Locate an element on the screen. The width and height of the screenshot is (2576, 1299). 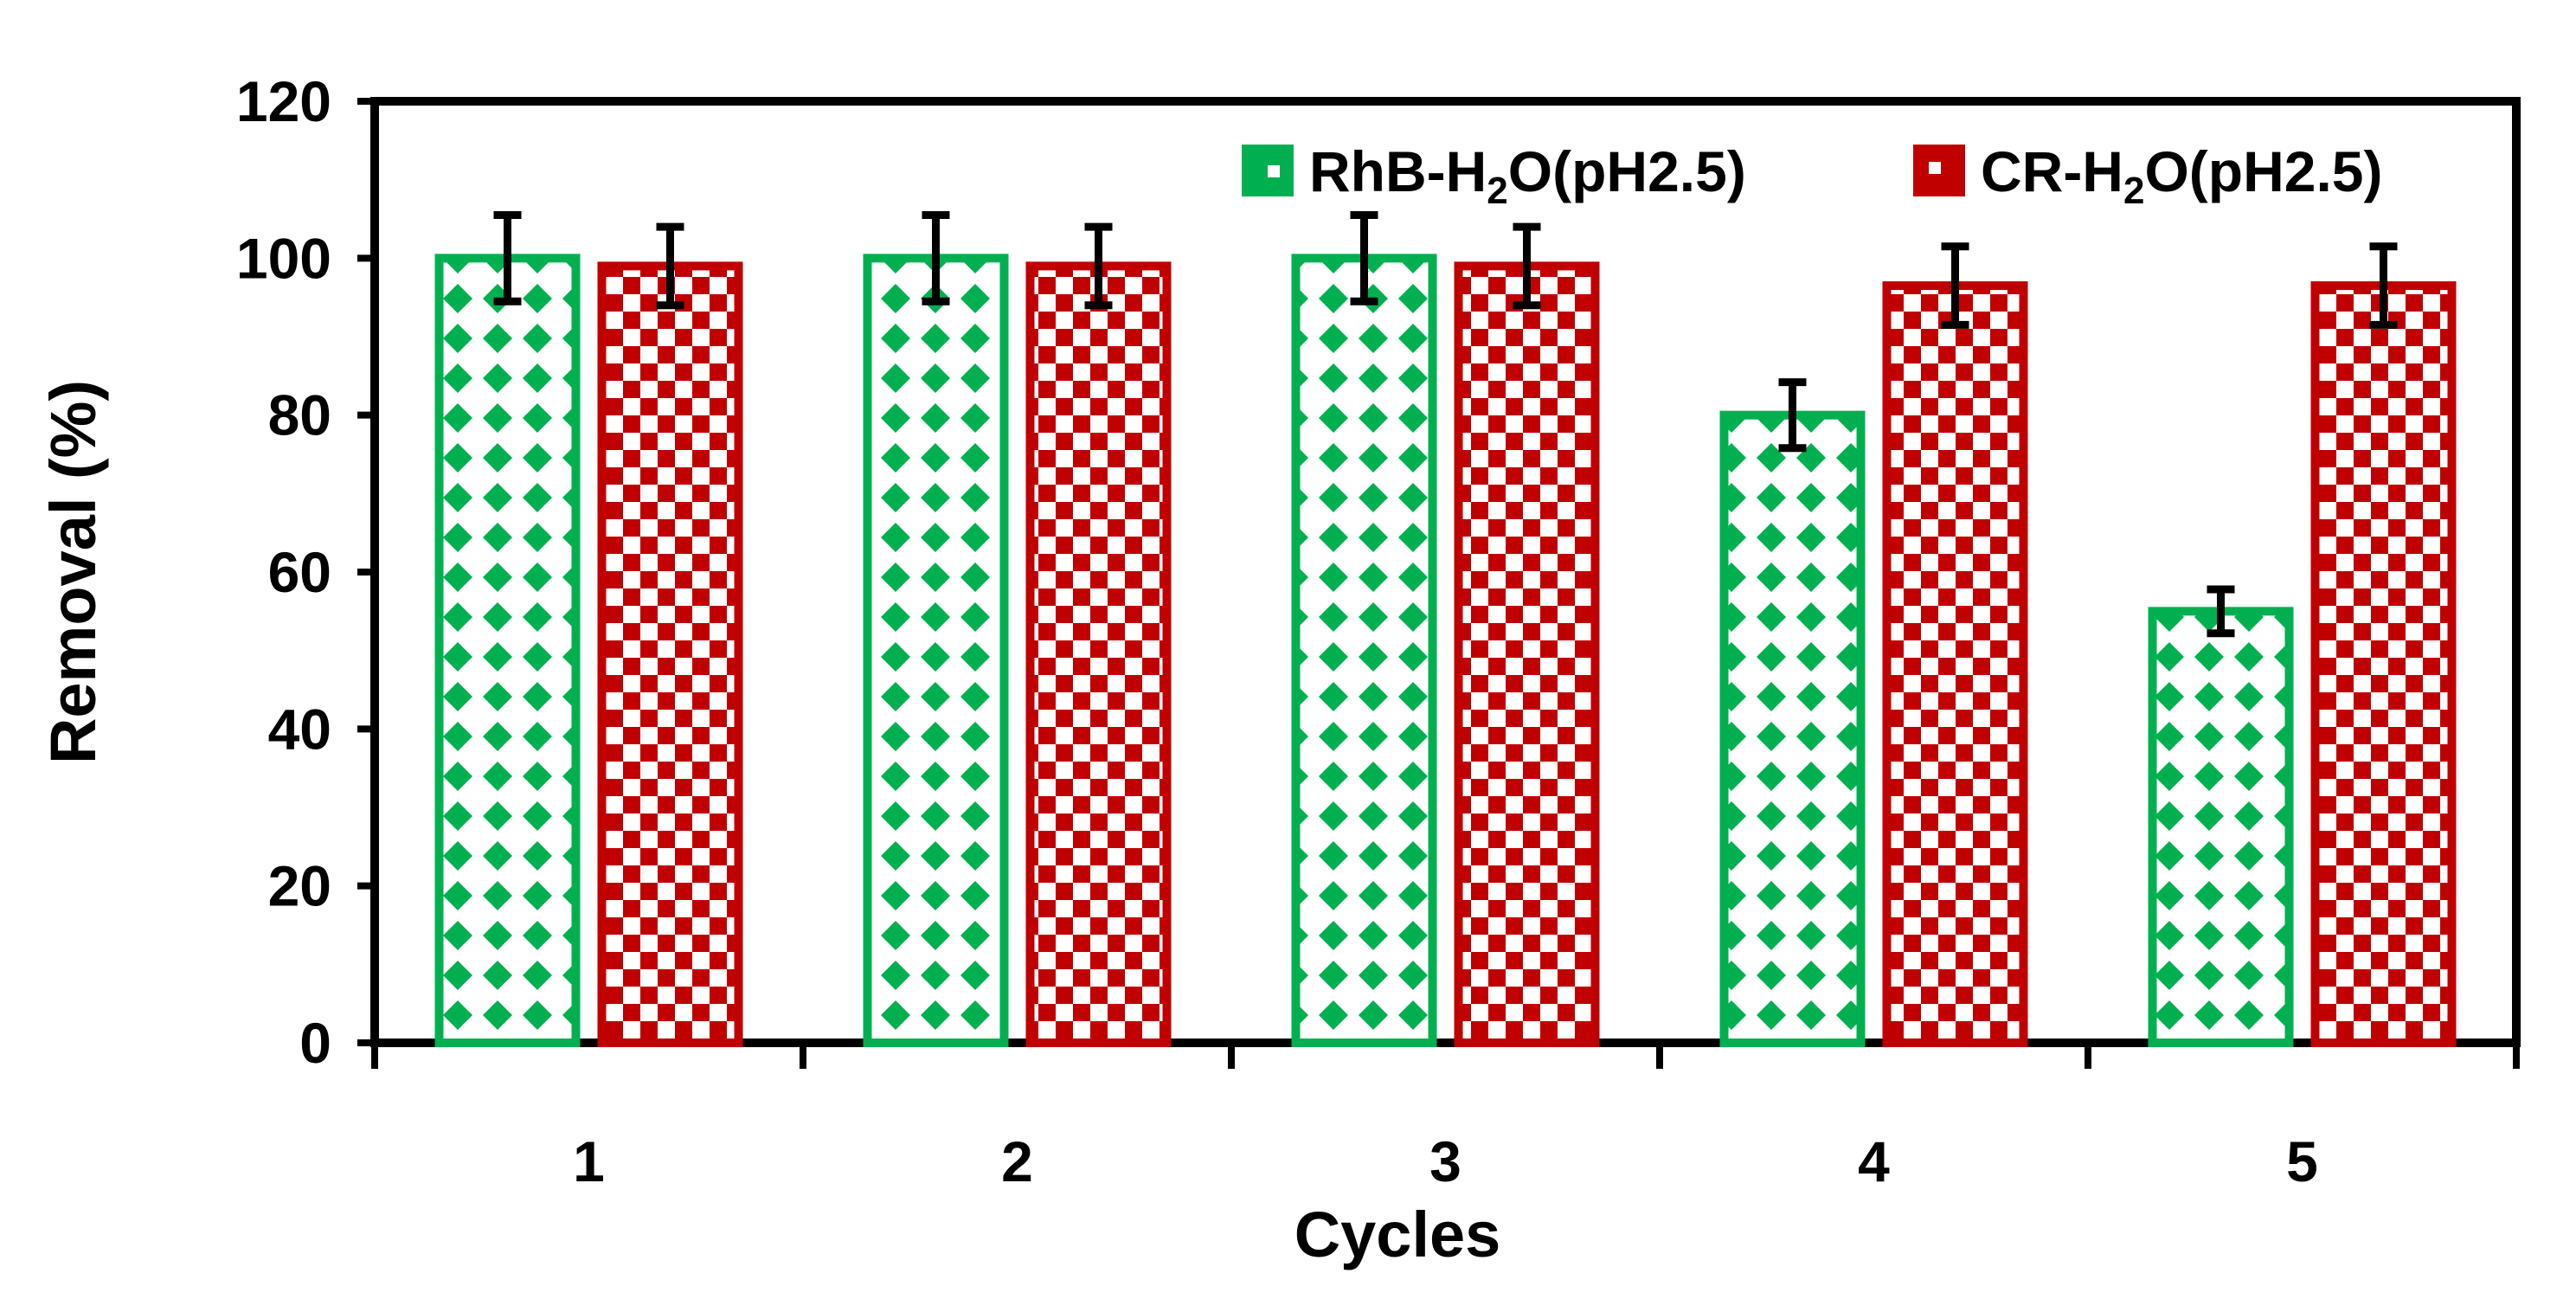
legend-label: RhB-H2O(pH2.5) is located at coordinates (1528, 176).